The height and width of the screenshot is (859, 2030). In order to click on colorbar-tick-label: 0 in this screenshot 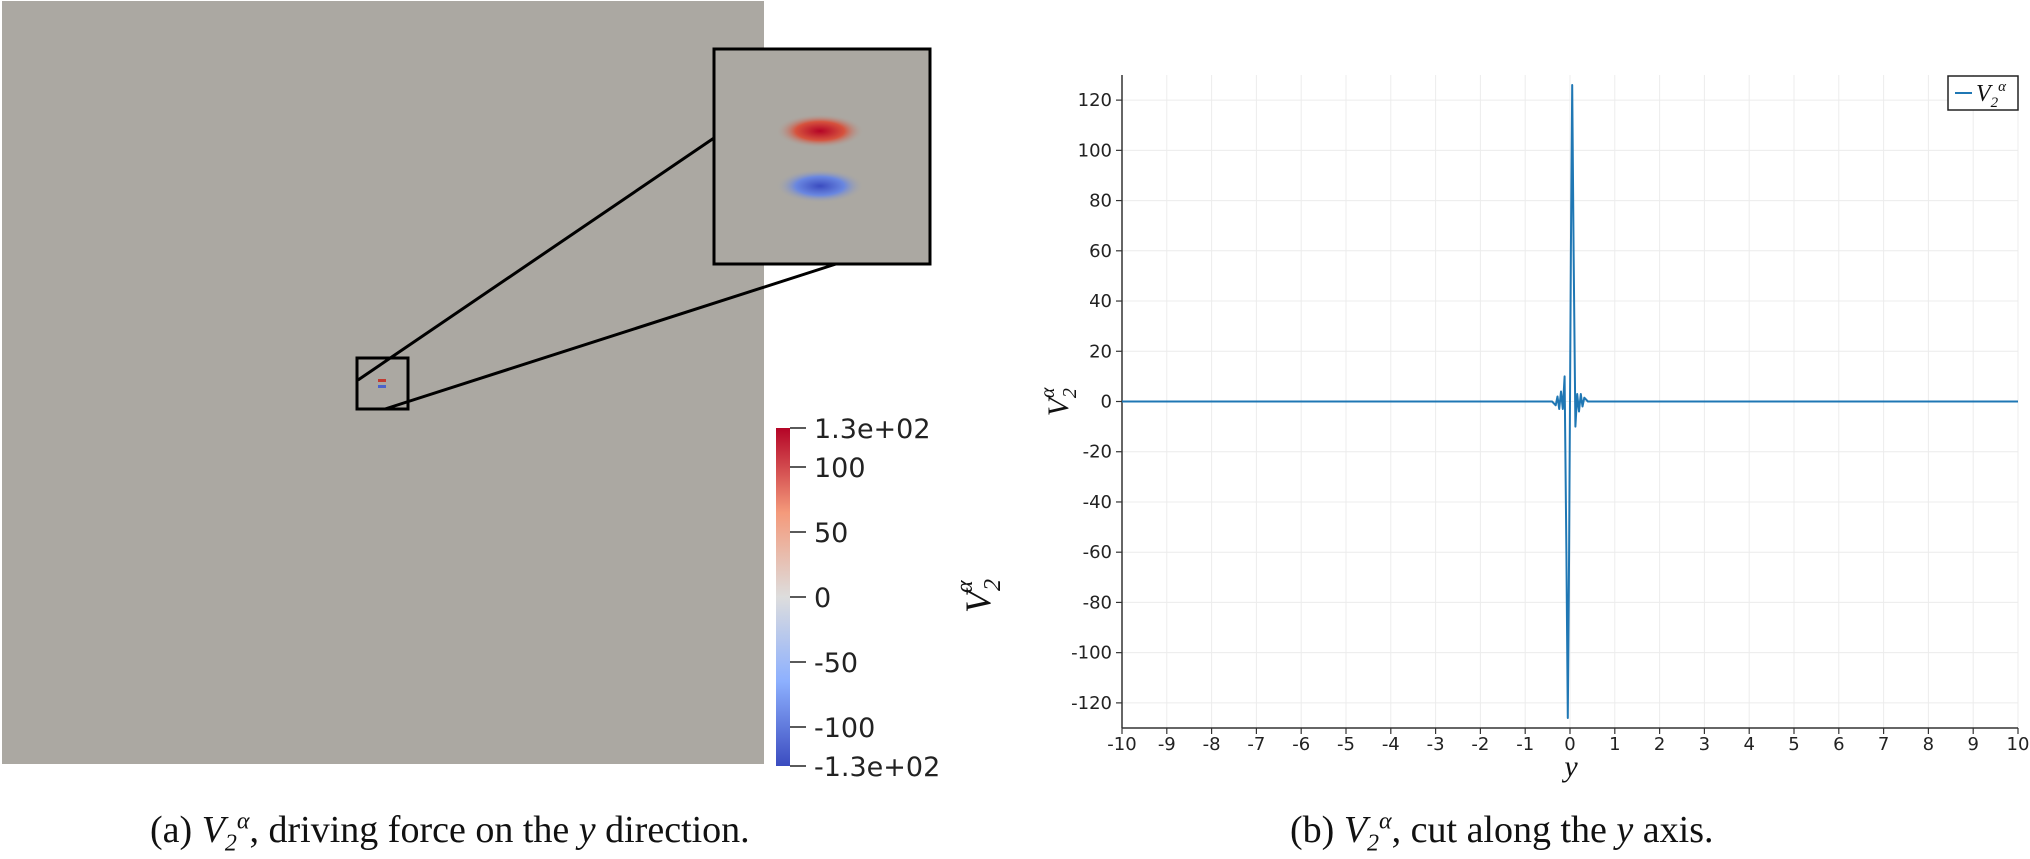, I will do `click(822, 598)`.